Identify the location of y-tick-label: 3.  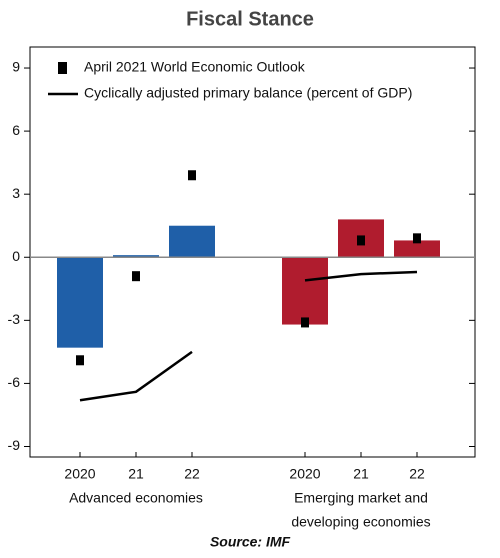
(16, 193).